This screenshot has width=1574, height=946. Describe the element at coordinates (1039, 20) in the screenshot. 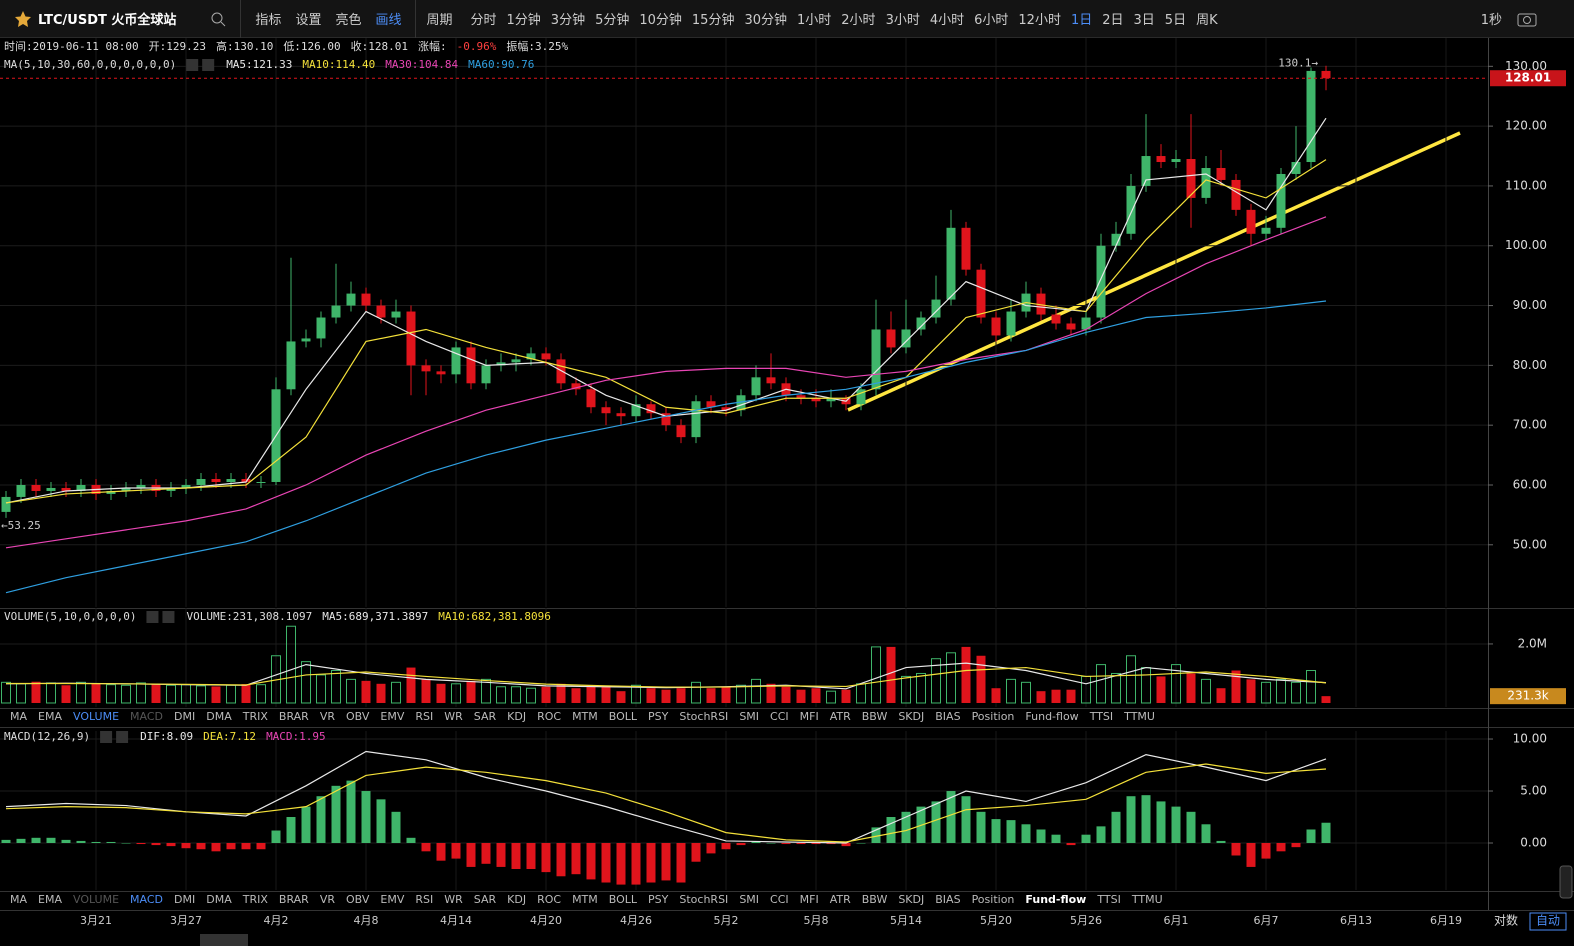

I see `period-button: 12小时` at that location.